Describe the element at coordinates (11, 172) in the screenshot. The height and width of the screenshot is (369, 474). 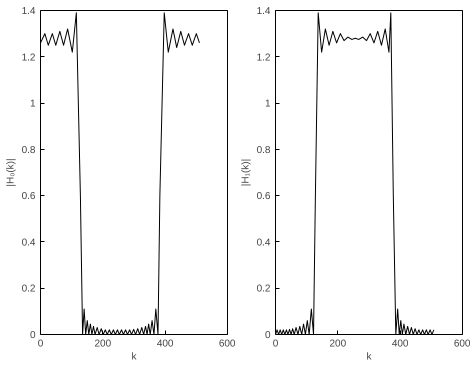
I see `y-axis-title: |H₀(k)|` at that location.